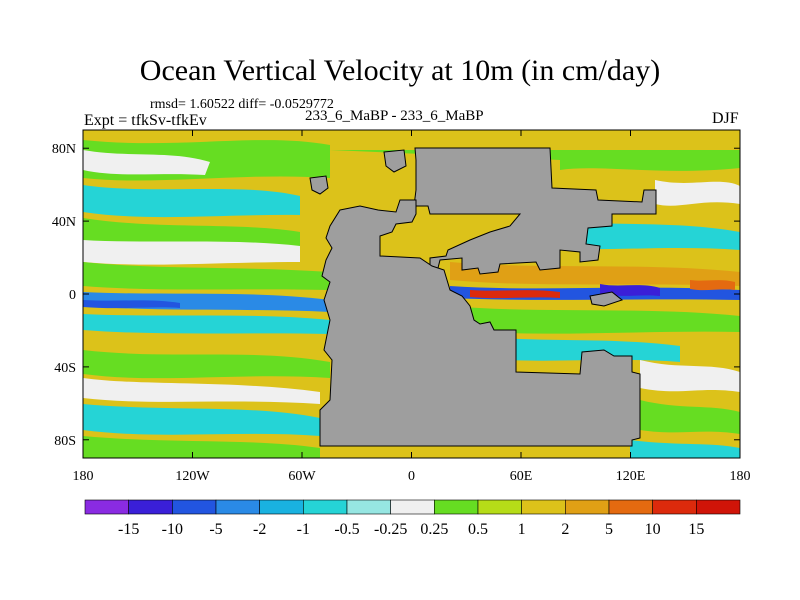 The width and height of the screenshot is (800, 600). I want to click on colorbar-label: -0.25, so click(390, 529).